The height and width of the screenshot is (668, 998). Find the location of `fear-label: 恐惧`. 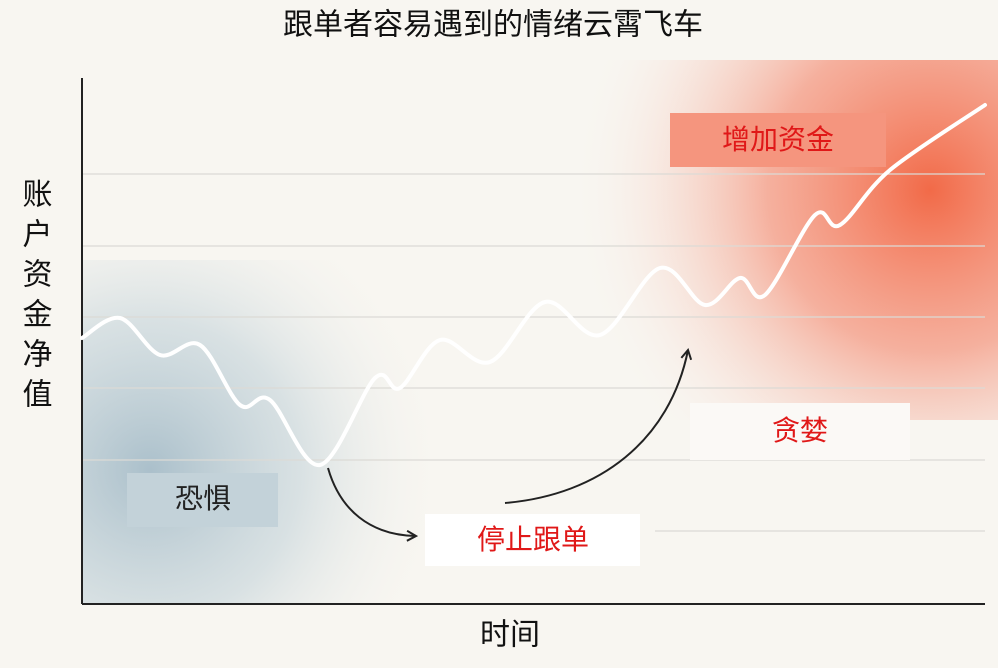

fear-label: 恐惧 is located at coordinates (203, 498).